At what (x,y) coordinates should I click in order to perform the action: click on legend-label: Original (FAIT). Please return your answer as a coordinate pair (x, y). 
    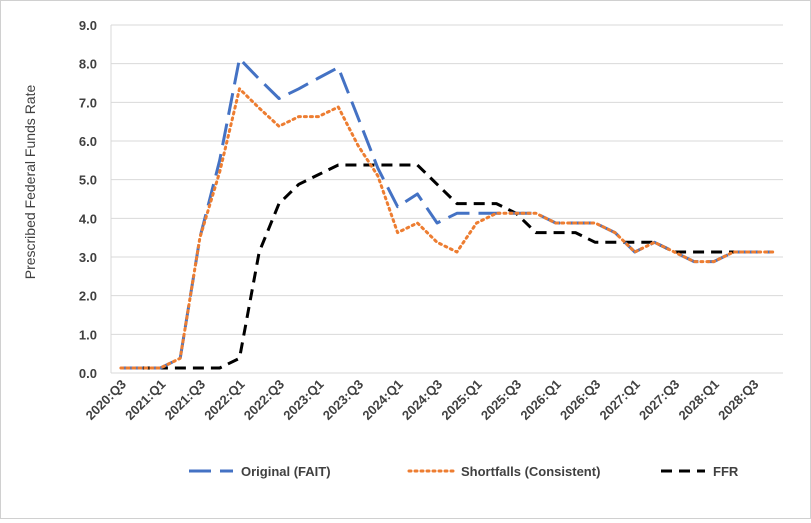
    Looking at the image, I should click on (286, 471).